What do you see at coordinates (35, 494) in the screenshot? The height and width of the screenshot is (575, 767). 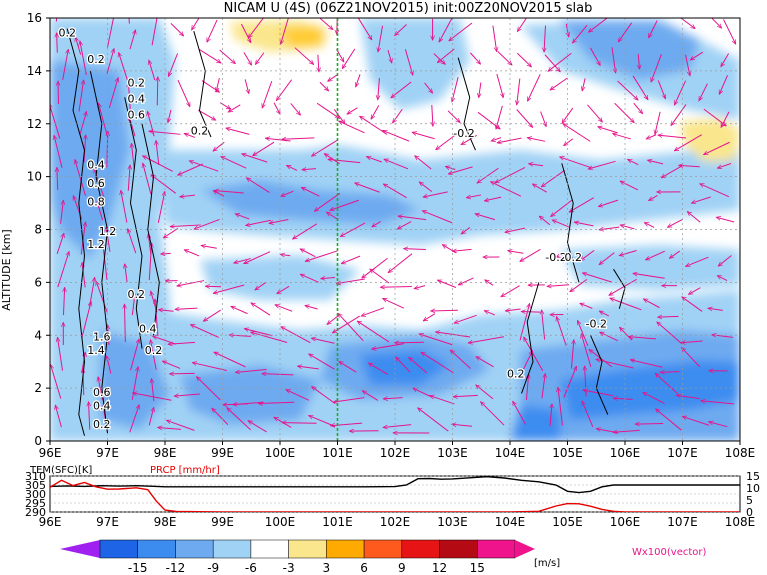 I see `left-tick-label: 300` at bounding box center [35, 494].